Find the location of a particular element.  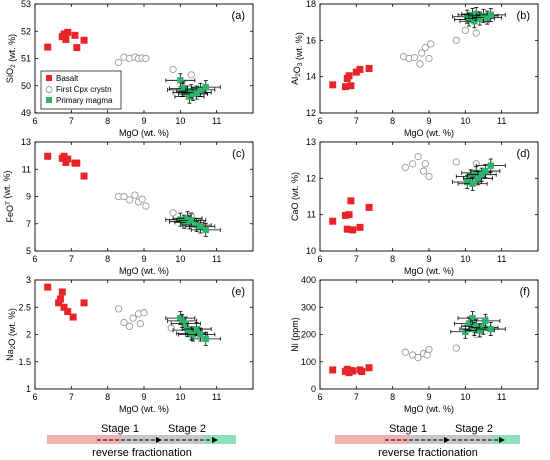

legend-primary-swatch is located at coordinates (49, 100).